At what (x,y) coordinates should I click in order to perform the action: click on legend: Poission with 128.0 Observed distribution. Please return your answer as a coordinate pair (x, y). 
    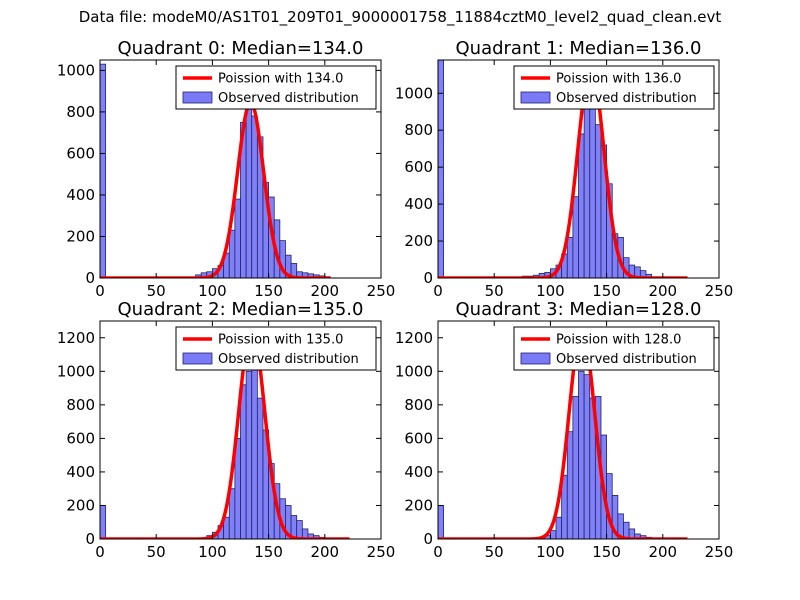
    Looking at the image, I should click on (614, 348).